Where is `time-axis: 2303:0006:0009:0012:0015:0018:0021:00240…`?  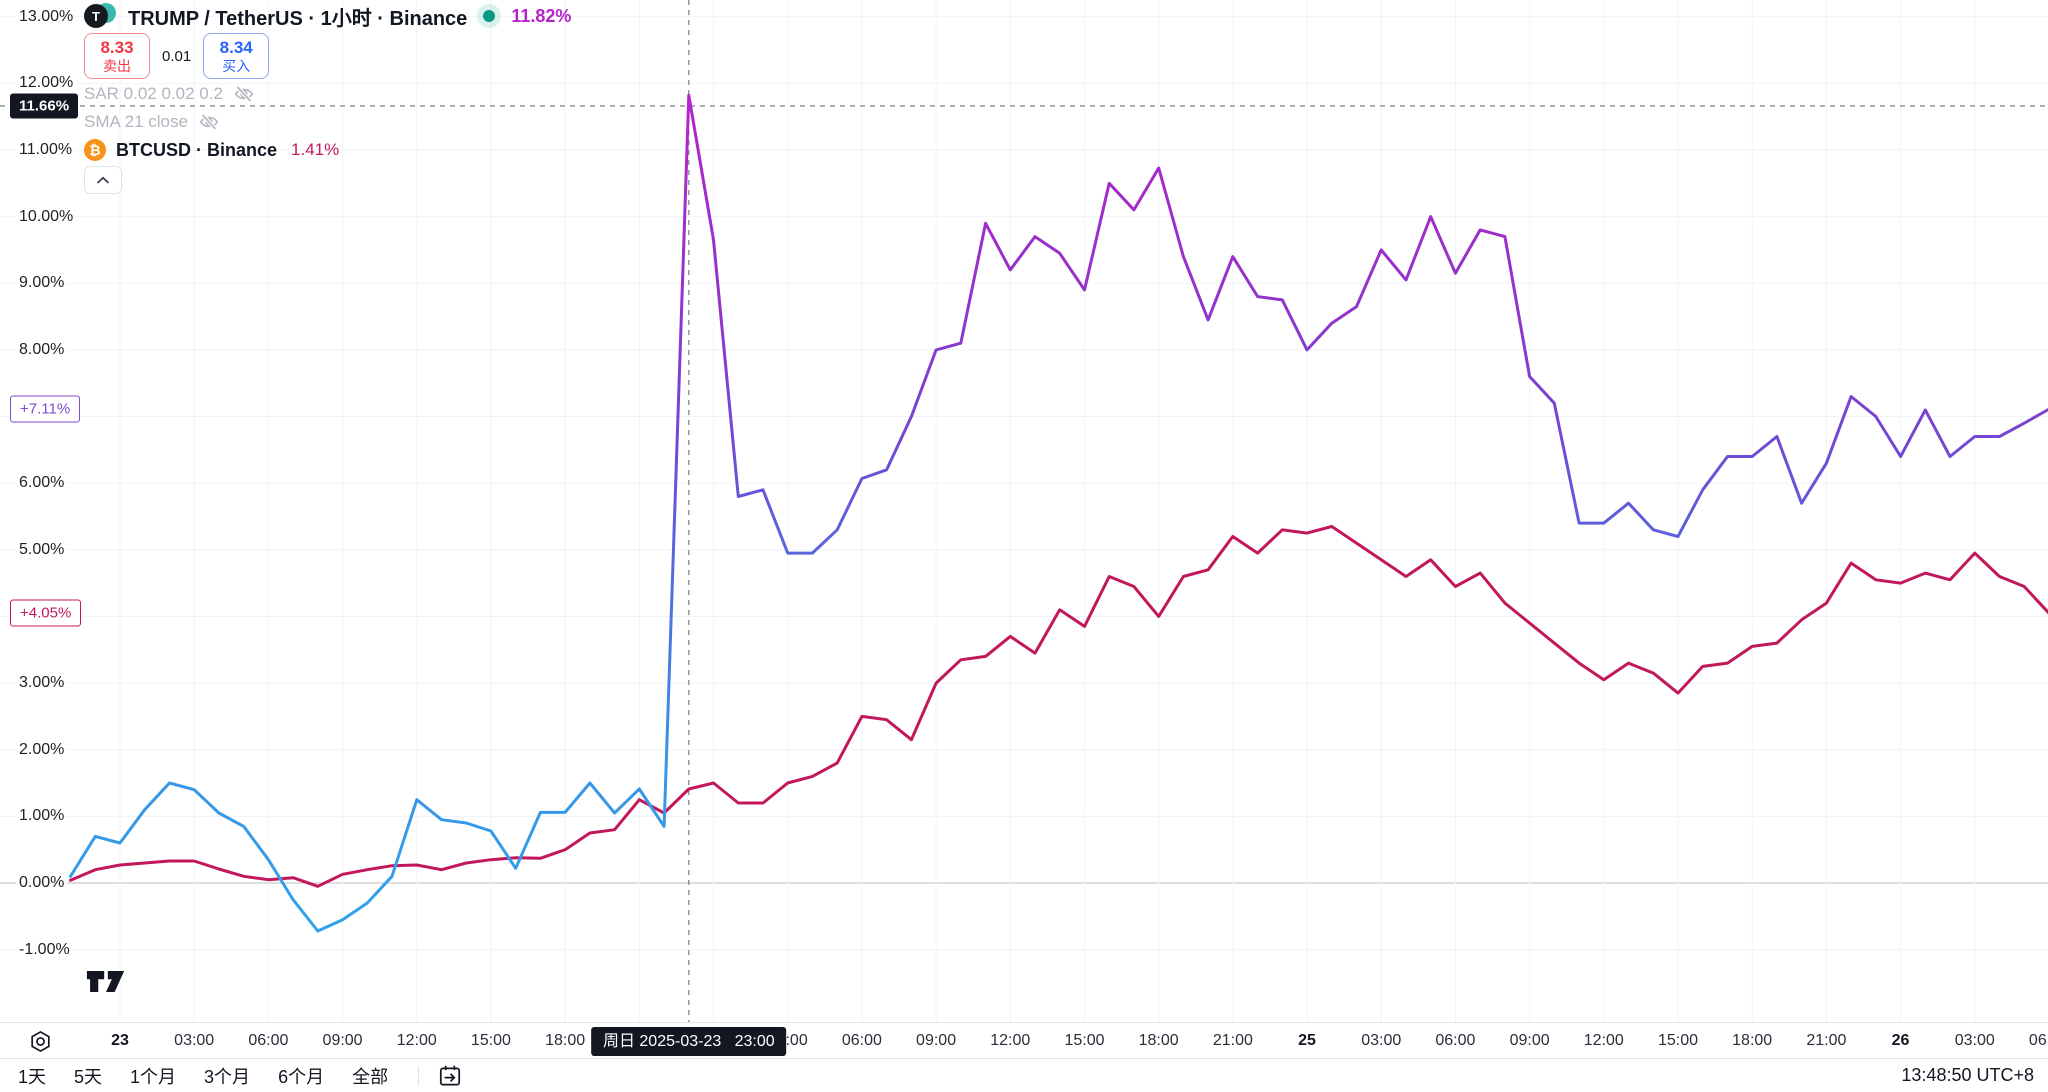
time-axis: 2303:0006:0009:0012:0015:0018:0021:00240… is located at coordinates (1024, 1040).